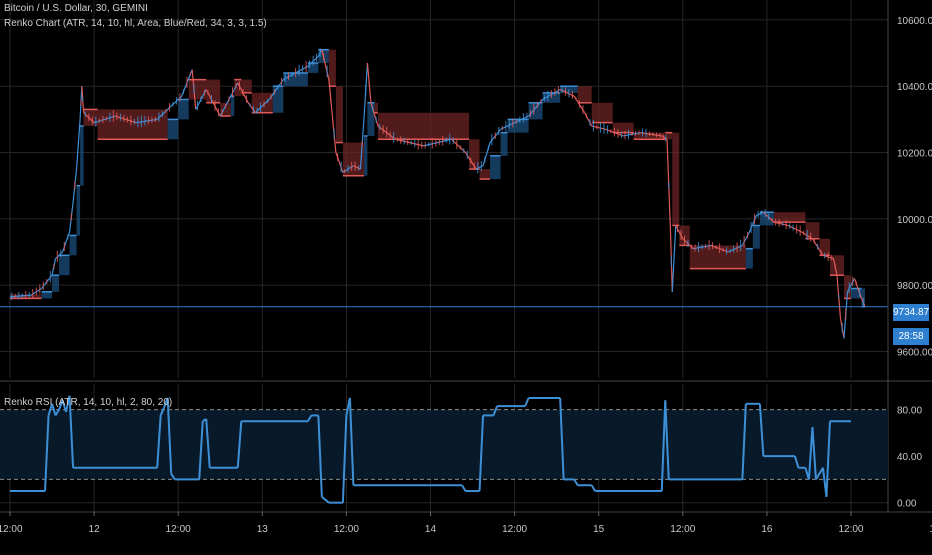 Image resolution: width=932 pixels, height=555 pixels. I want to click on rsi-axis-tick-label: 40.00, so click(909, 457).